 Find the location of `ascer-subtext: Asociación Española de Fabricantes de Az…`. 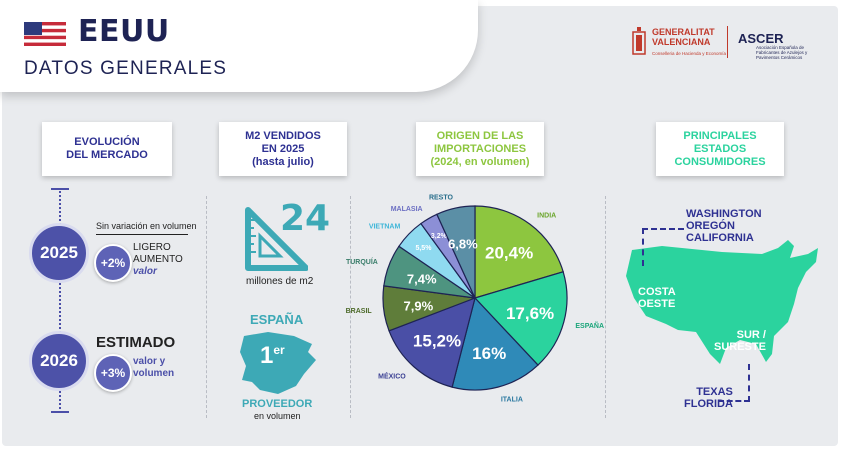

ascer-subtext: Asociación Española de Fabricantes de Az… is located at coordinates (782, 52).